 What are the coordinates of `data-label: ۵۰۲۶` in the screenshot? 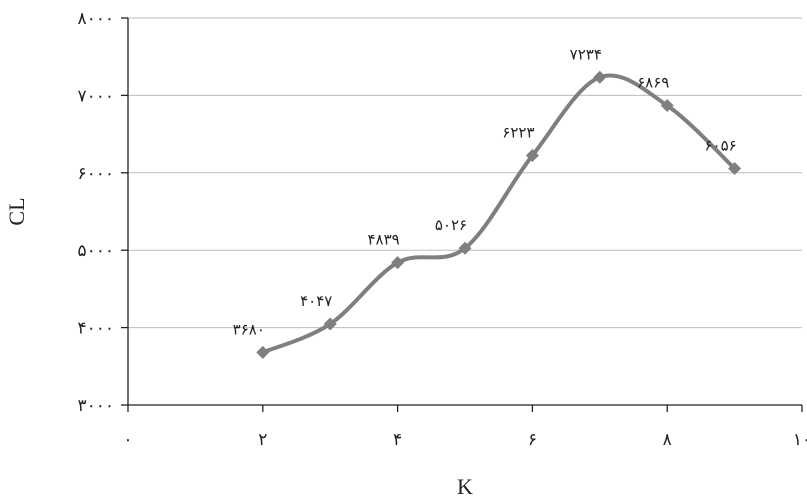 It's located at (451, 225).